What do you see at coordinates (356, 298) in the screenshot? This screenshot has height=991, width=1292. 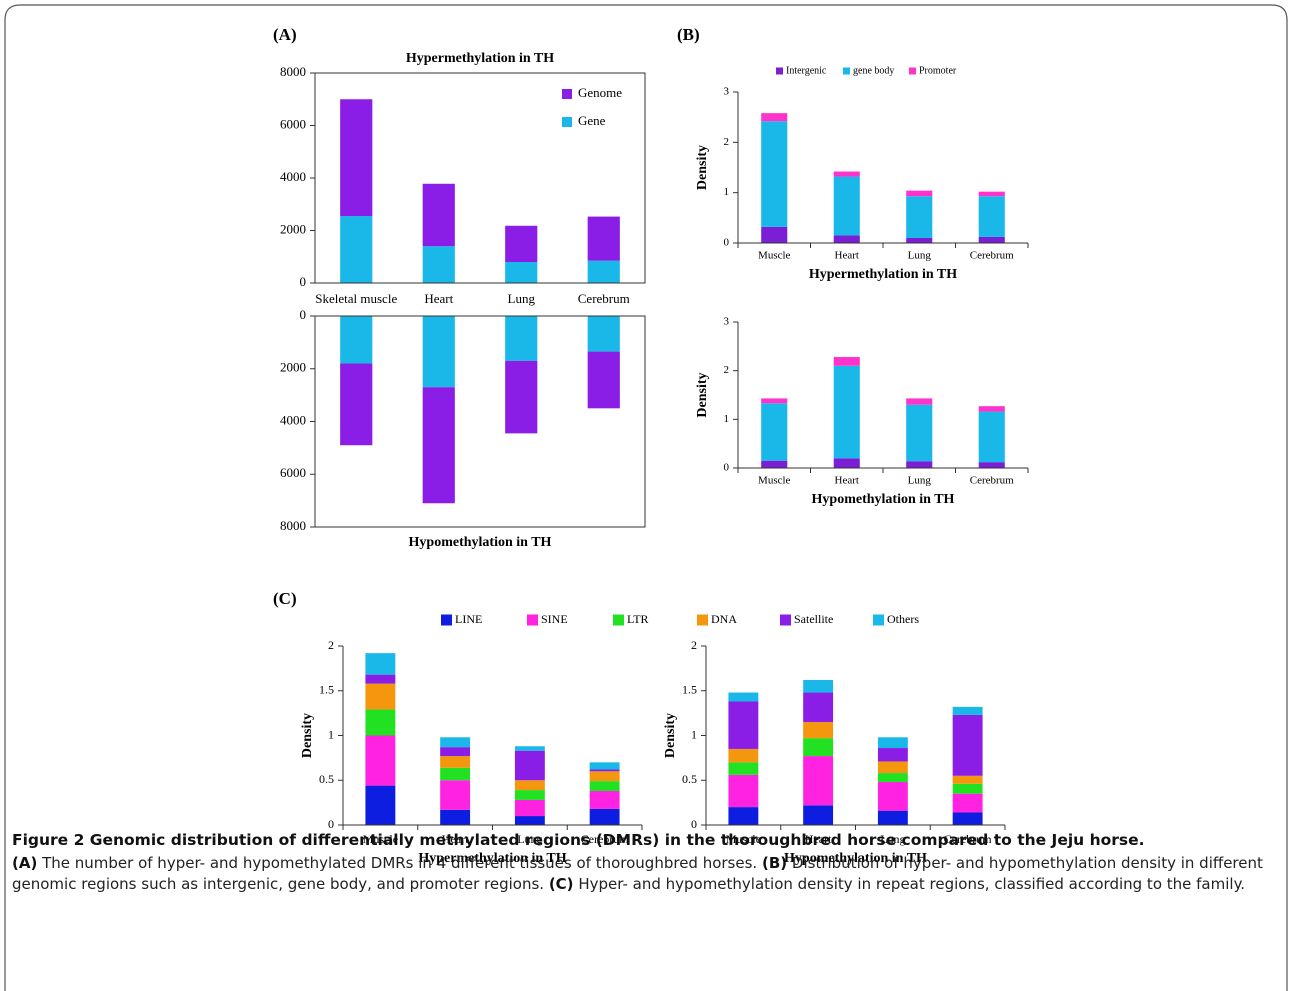 I see `x-tick-label: Skeletal muscle` at bounding box center [356, 298].